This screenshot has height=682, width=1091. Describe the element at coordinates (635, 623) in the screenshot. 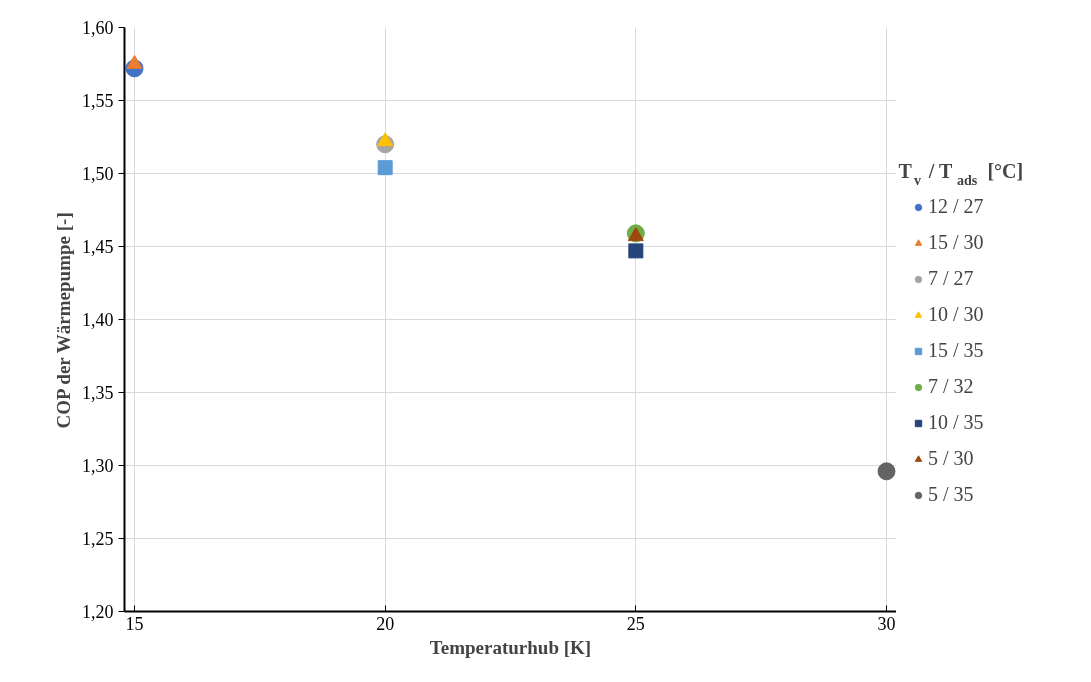

I see `x-tick-label: 25` at that location.